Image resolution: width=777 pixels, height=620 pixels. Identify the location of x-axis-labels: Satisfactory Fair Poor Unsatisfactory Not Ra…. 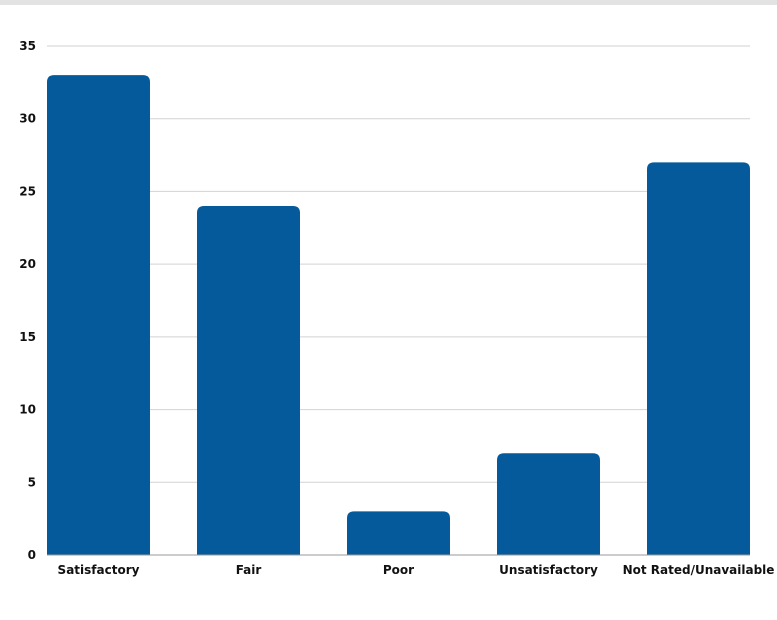
(416, 570).